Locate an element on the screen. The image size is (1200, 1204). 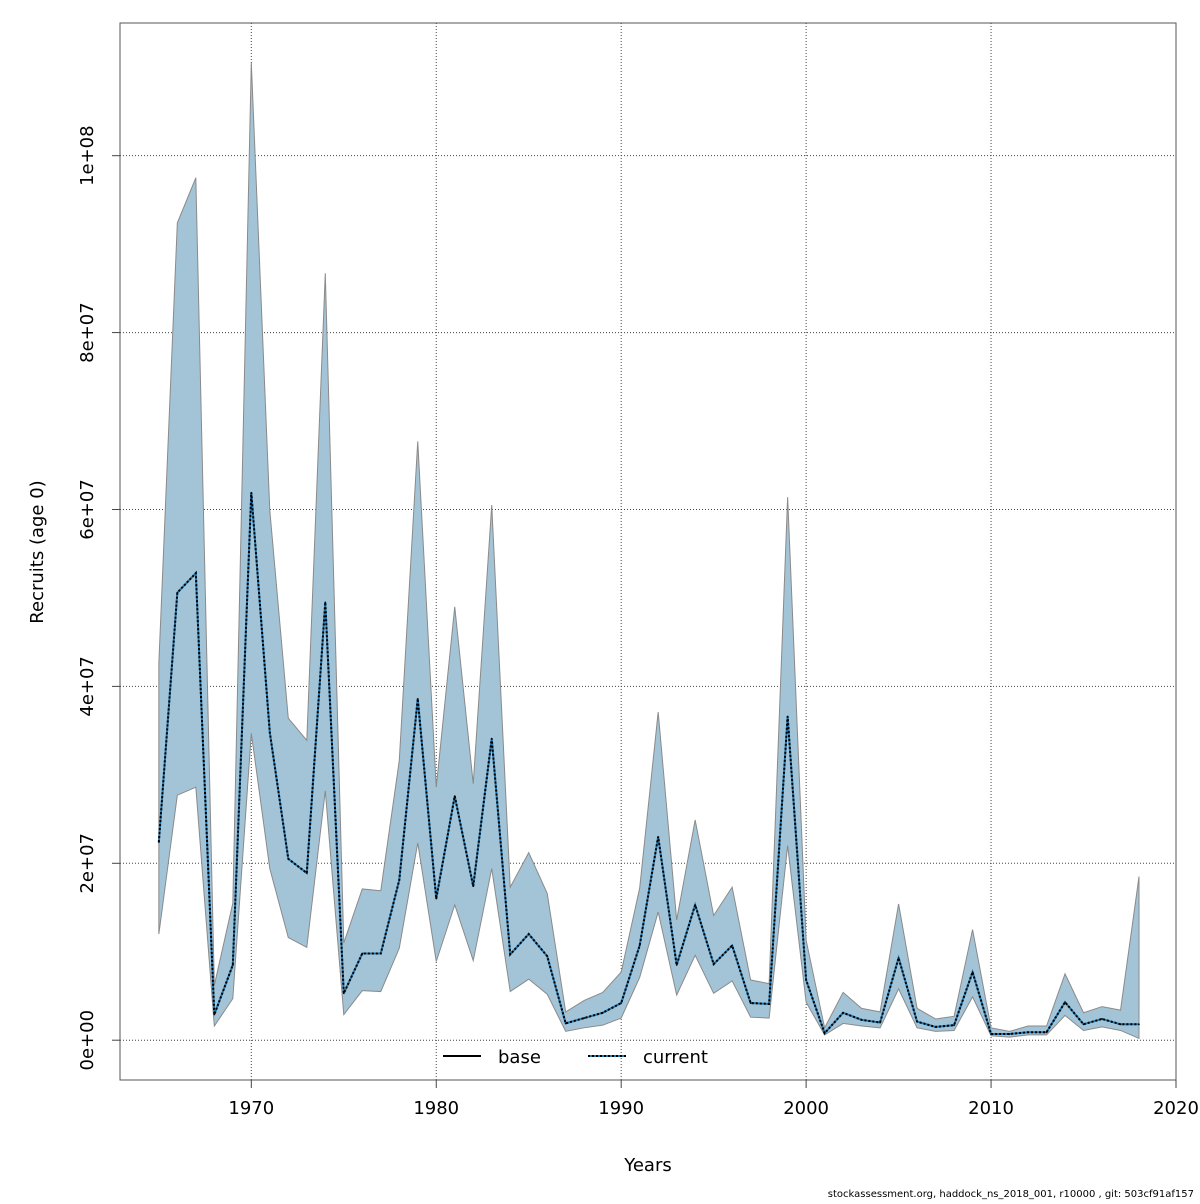
y-tick-label: 1e+08 is located at coordinates (87, 155).